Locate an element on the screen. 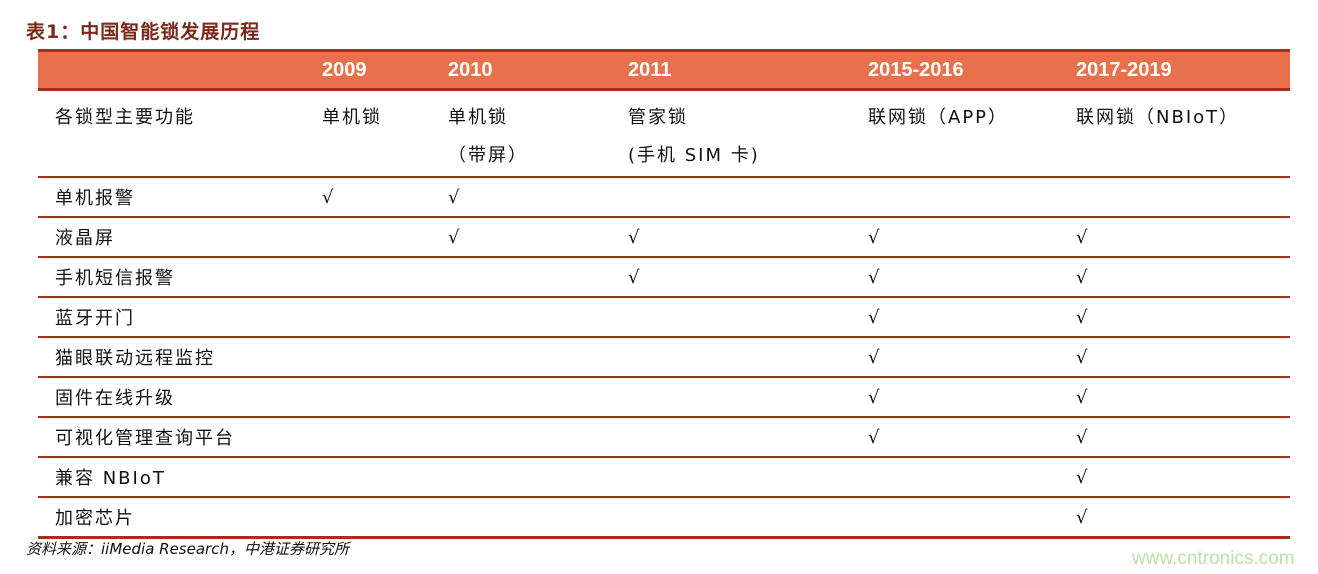 This screenshot has width=1318, height=574. lock-type-text: 管家锁 is located at coordinates (658, 117).